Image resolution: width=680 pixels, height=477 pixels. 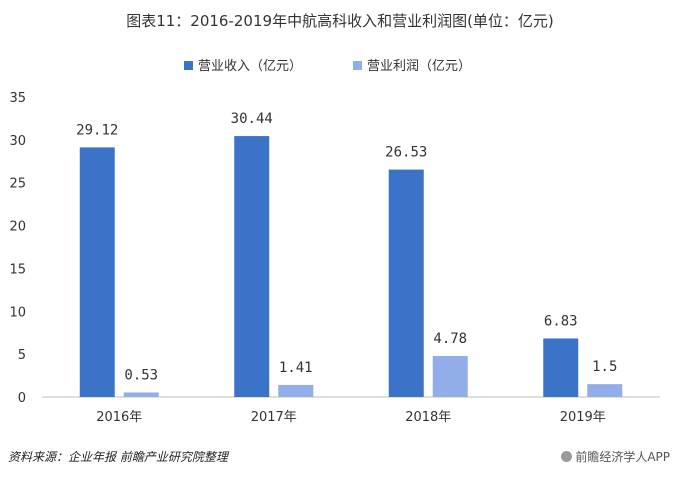 What do you see at coordinates (622, 457) in the screenshot?
I see `brand-text: 前瞻经济学人APP` at bounding box center [622, 457].